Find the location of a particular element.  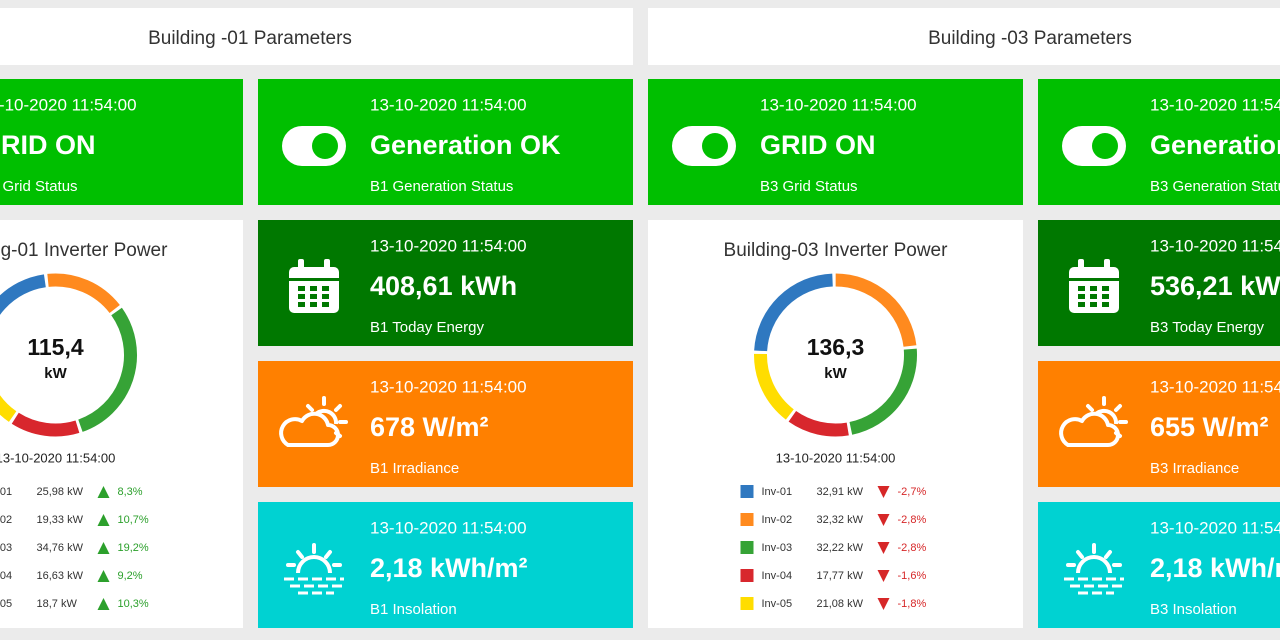

sunrise-icon is located at coordinates (1094, 564).